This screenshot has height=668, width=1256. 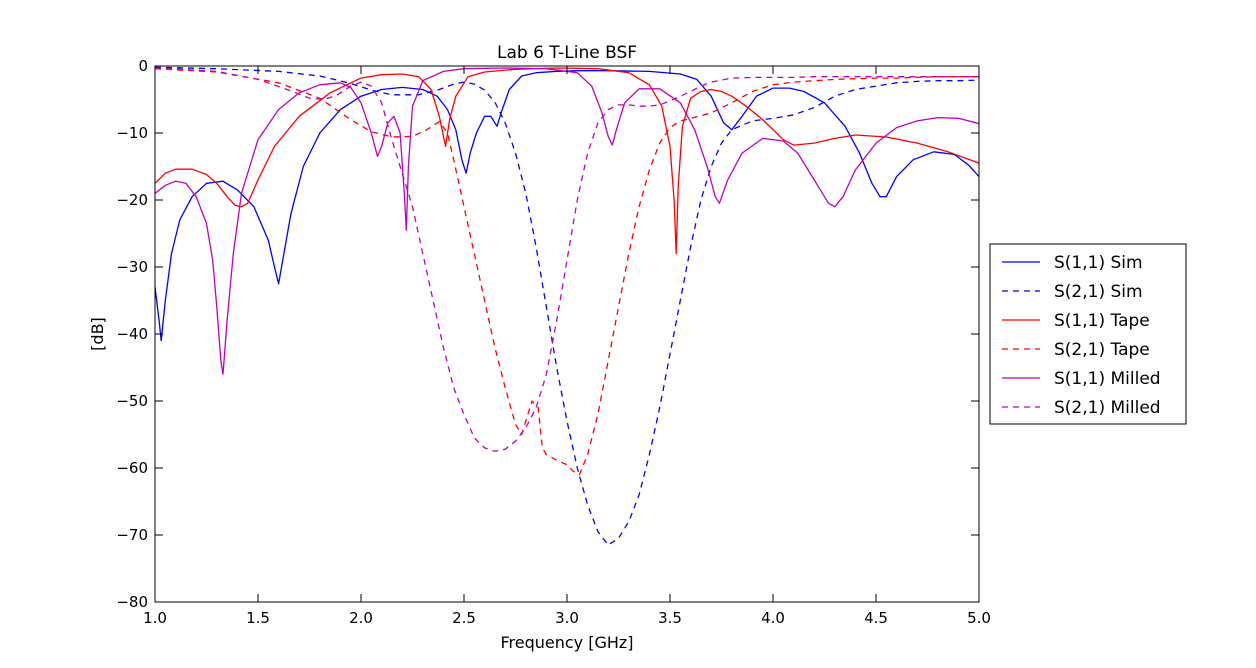 What do you see at coordinates (1102, 321) in the screenshot?
I see `legend-label: S(1,1) Tape` at bounding box center [1102, 321].